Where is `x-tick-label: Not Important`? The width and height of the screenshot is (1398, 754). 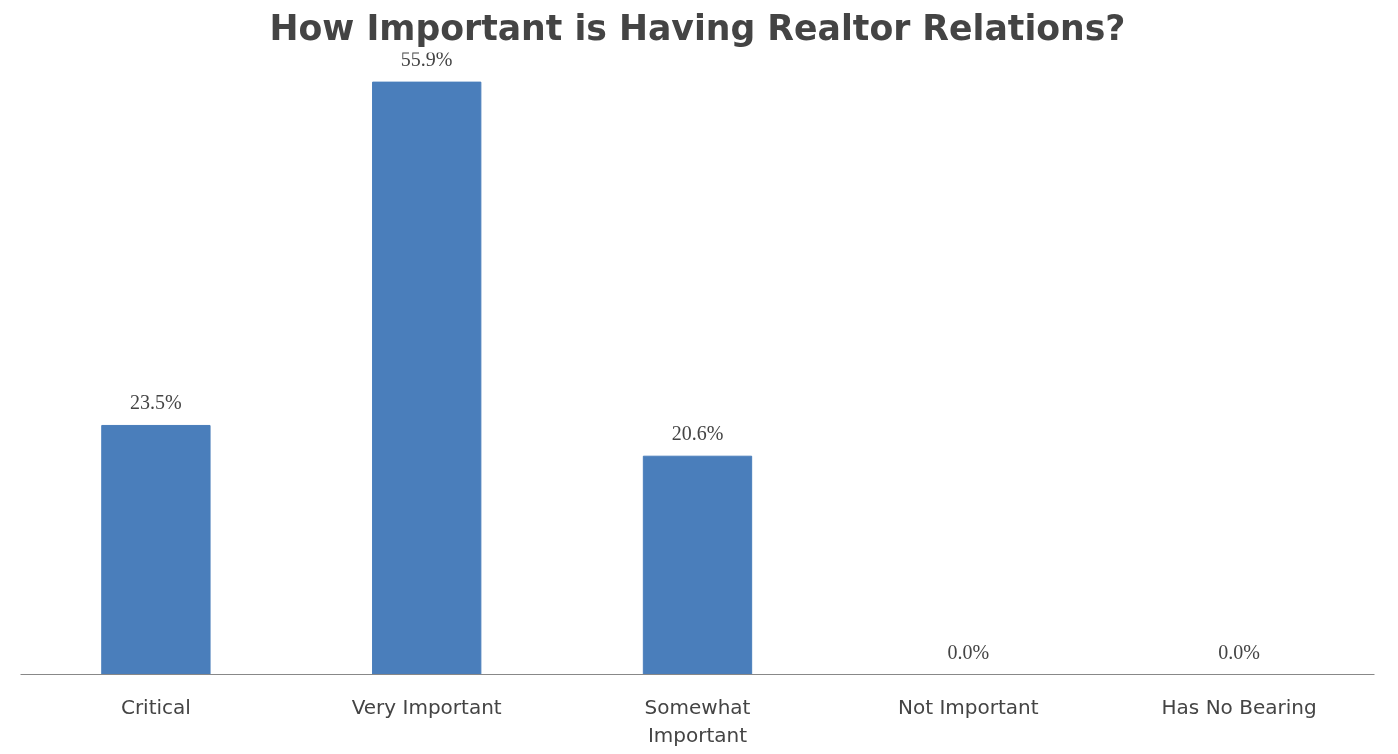 x-tick-label: Not Important is located at coordinates (968, 706).